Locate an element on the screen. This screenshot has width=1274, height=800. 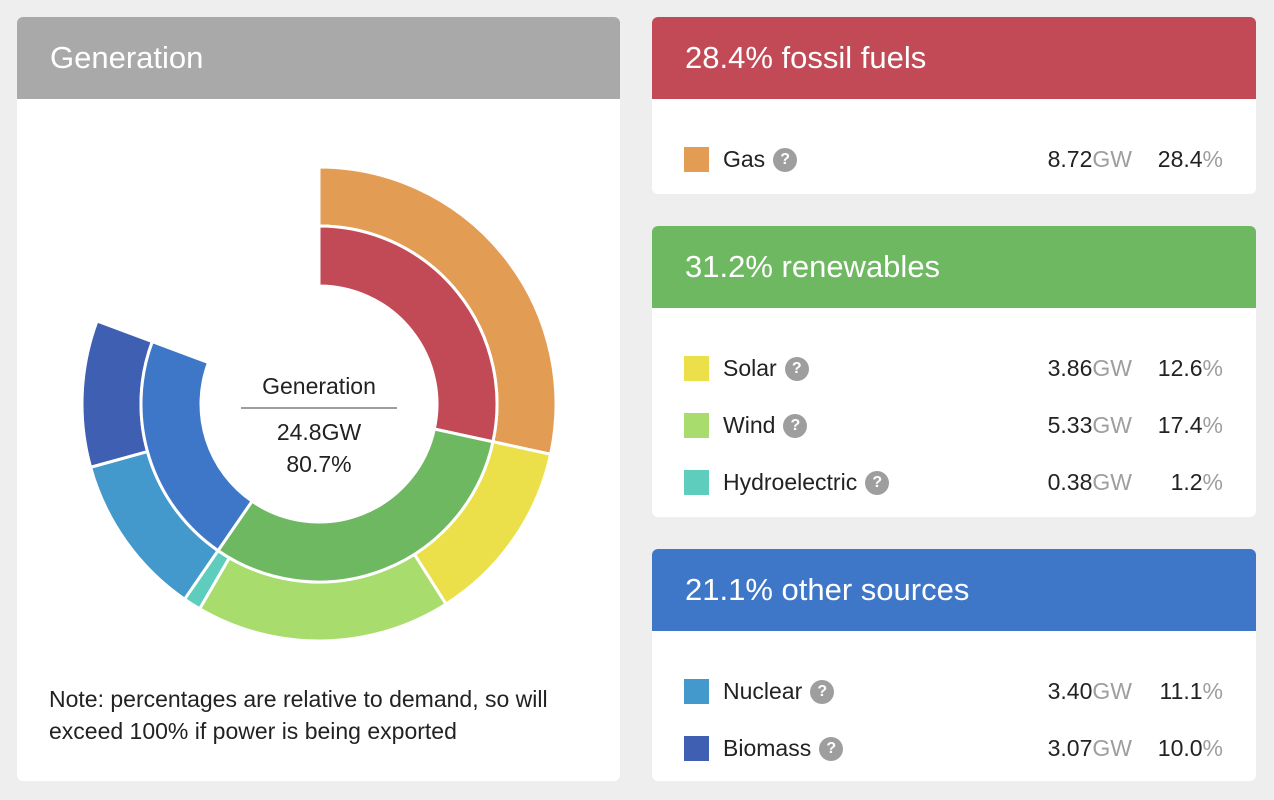
source-name: Wind is located at coordinates (749, 425).